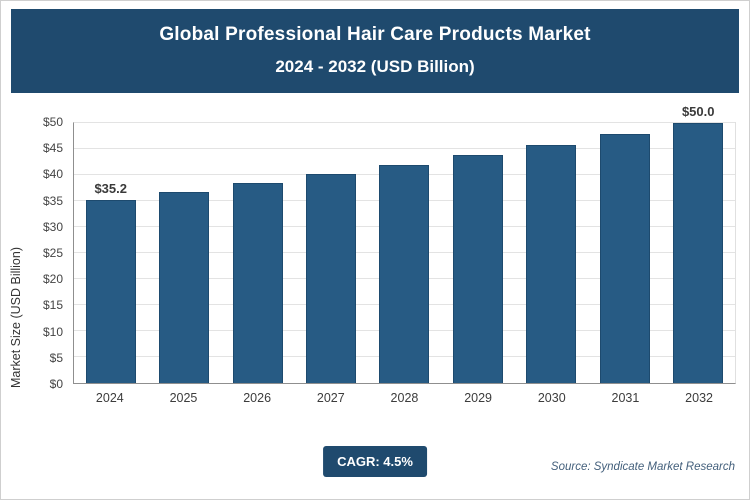 The height and width of the screenshot is (500, 750). Describe the element at coordinates (478, 398) in the screenshot. I see `x-tick-label: 2029` at that location.